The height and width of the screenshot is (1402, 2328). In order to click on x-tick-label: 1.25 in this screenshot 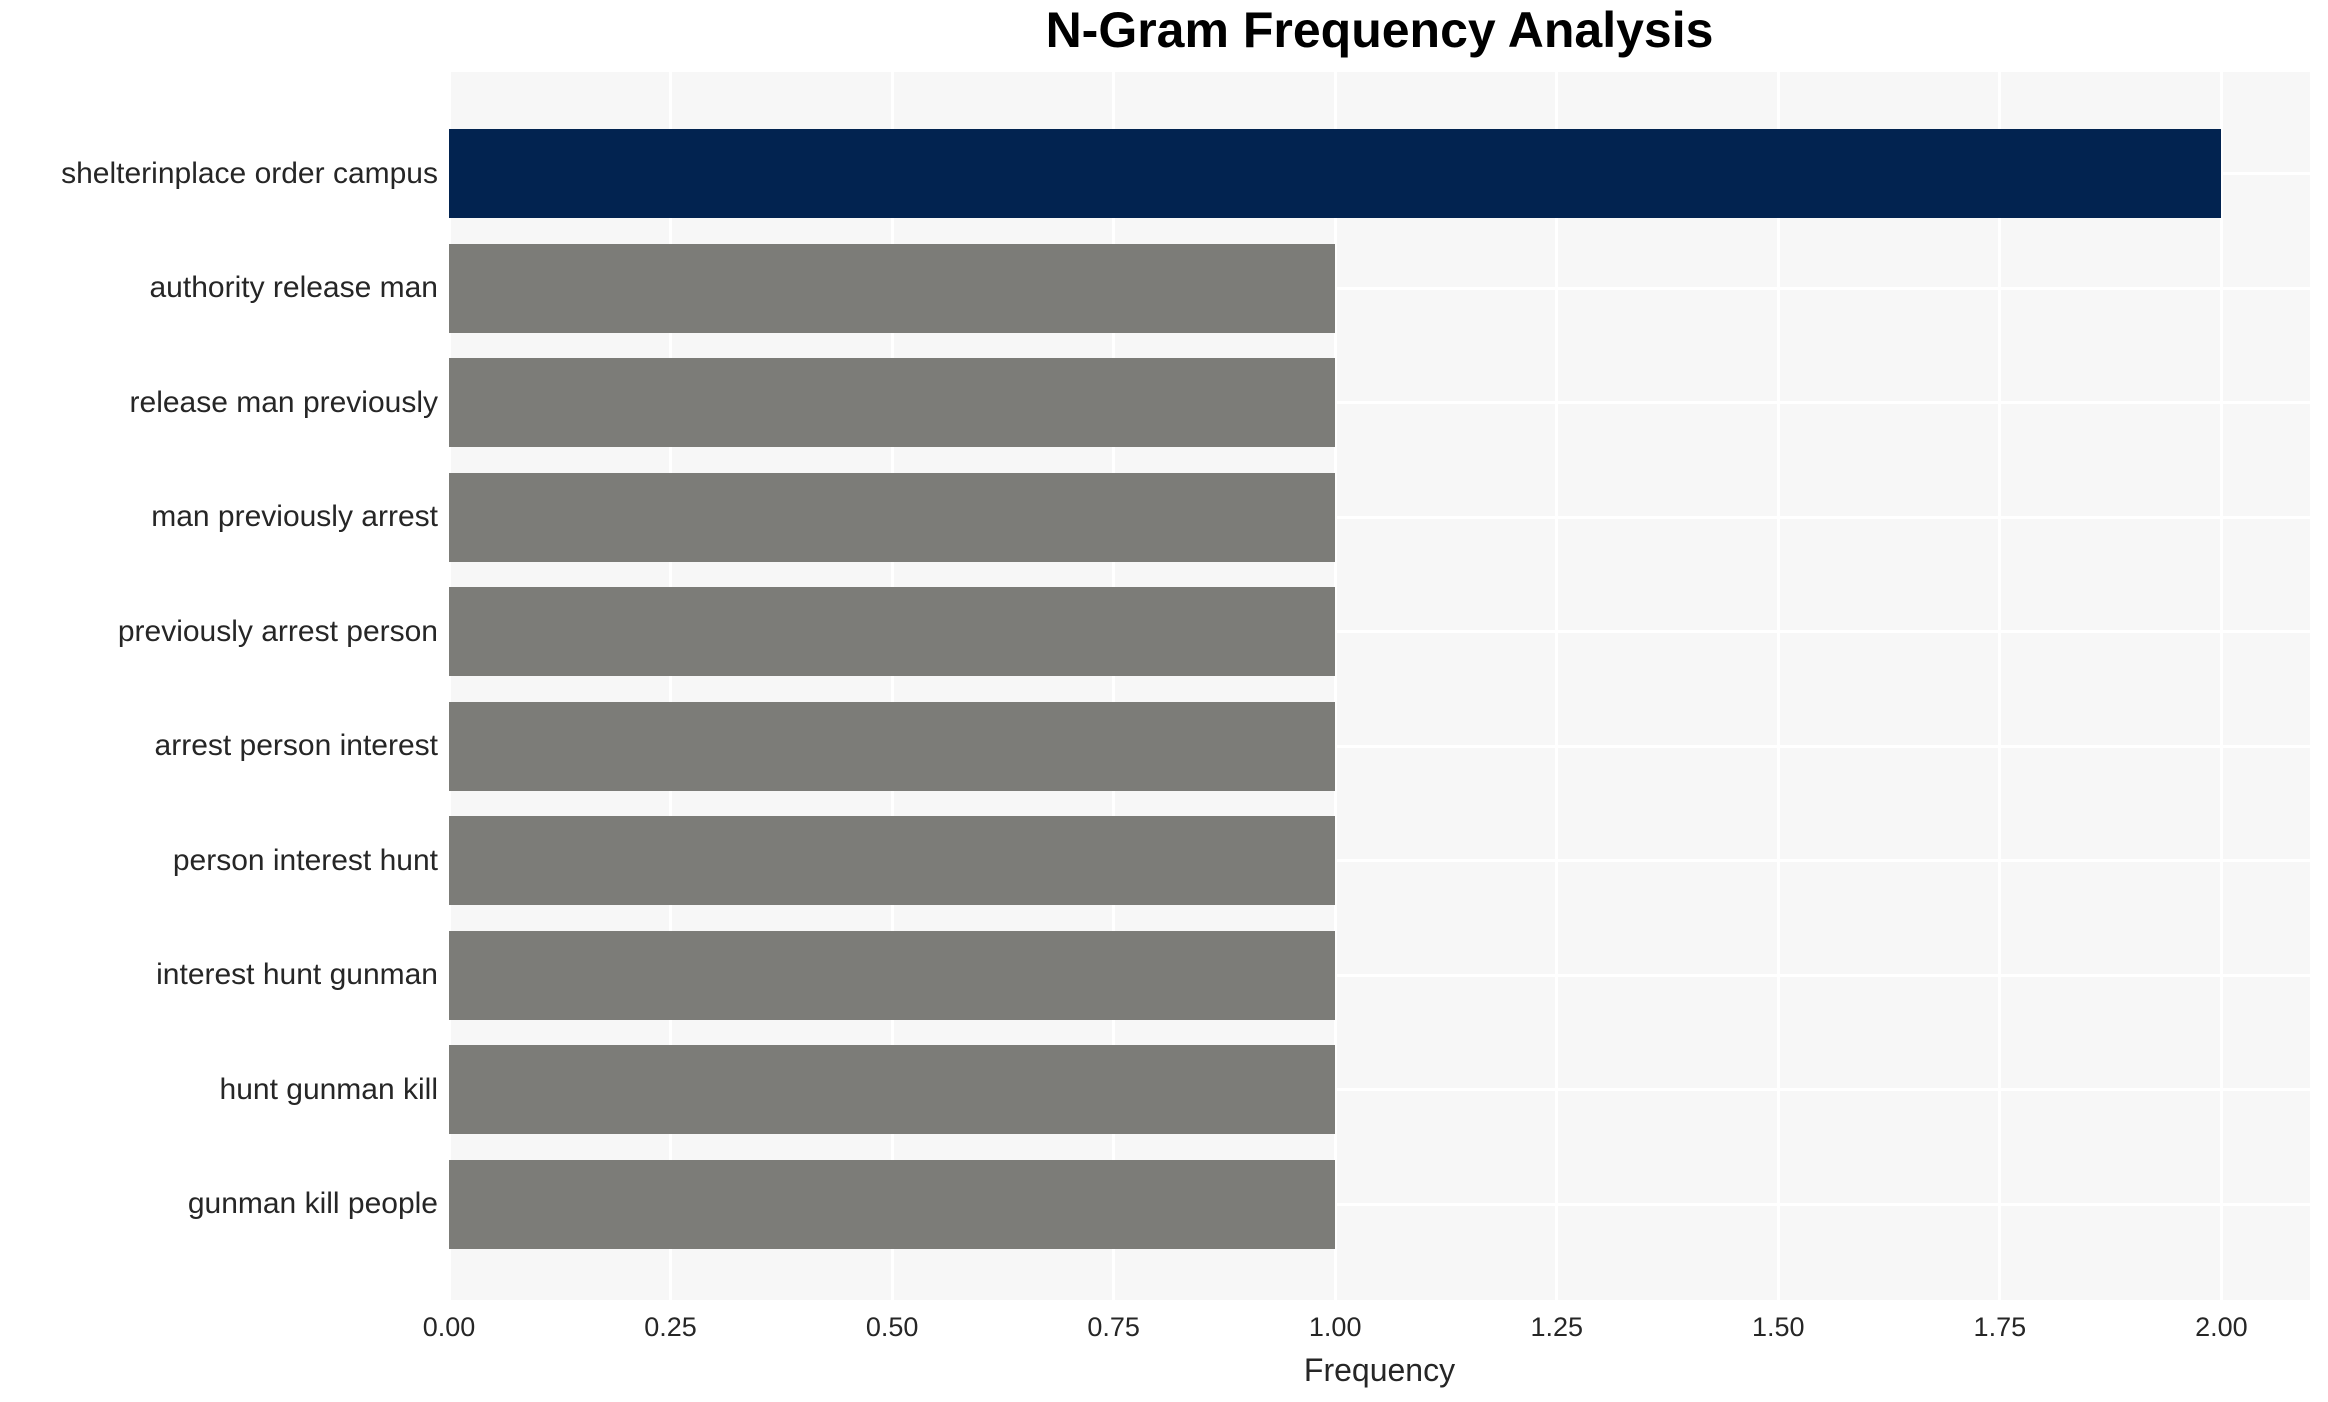, I will do `click(1557, 1327)`.